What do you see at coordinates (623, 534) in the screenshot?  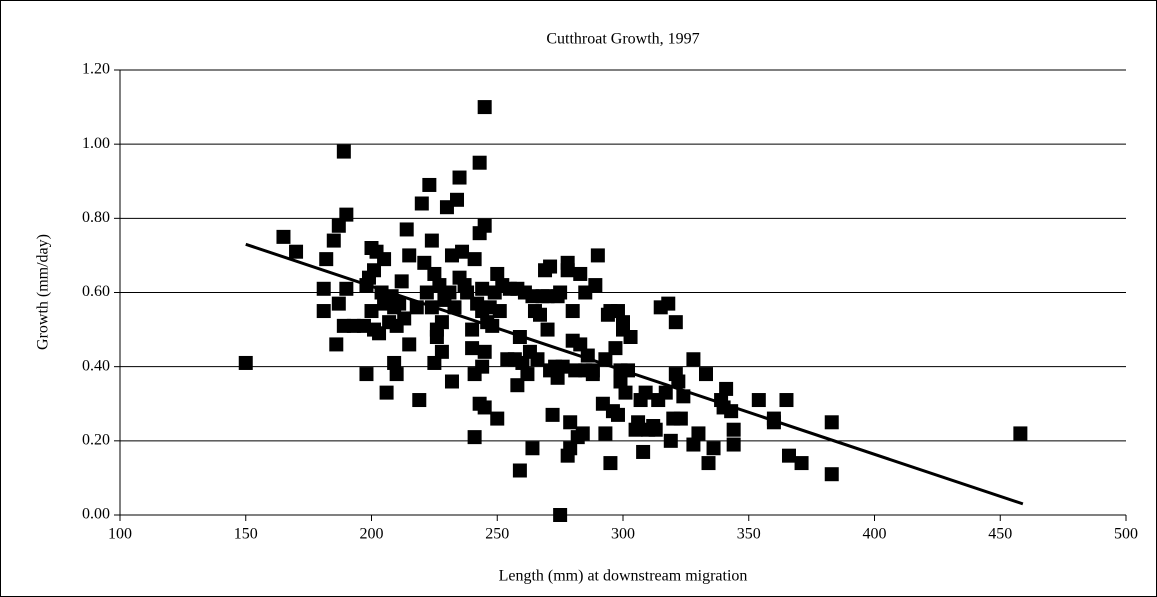 I see `x-tick-label: 300` at bounding box center [623, 534].